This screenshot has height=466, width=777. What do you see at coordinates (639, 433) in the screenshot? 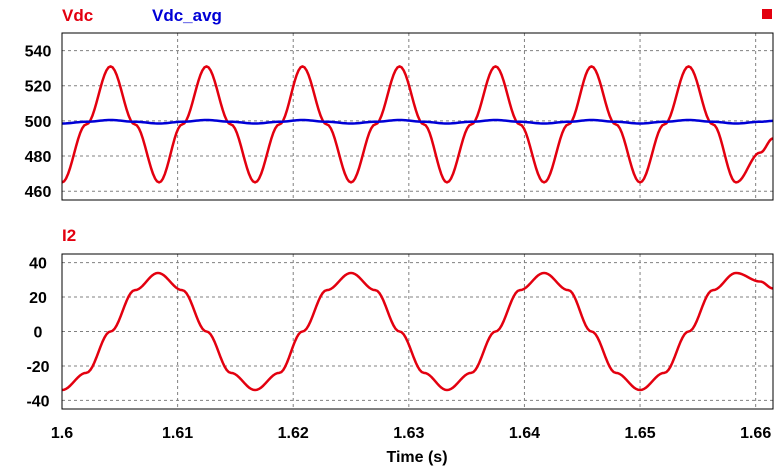
I see `x-tick-label: 1.65` at bounding box center [639, 433].